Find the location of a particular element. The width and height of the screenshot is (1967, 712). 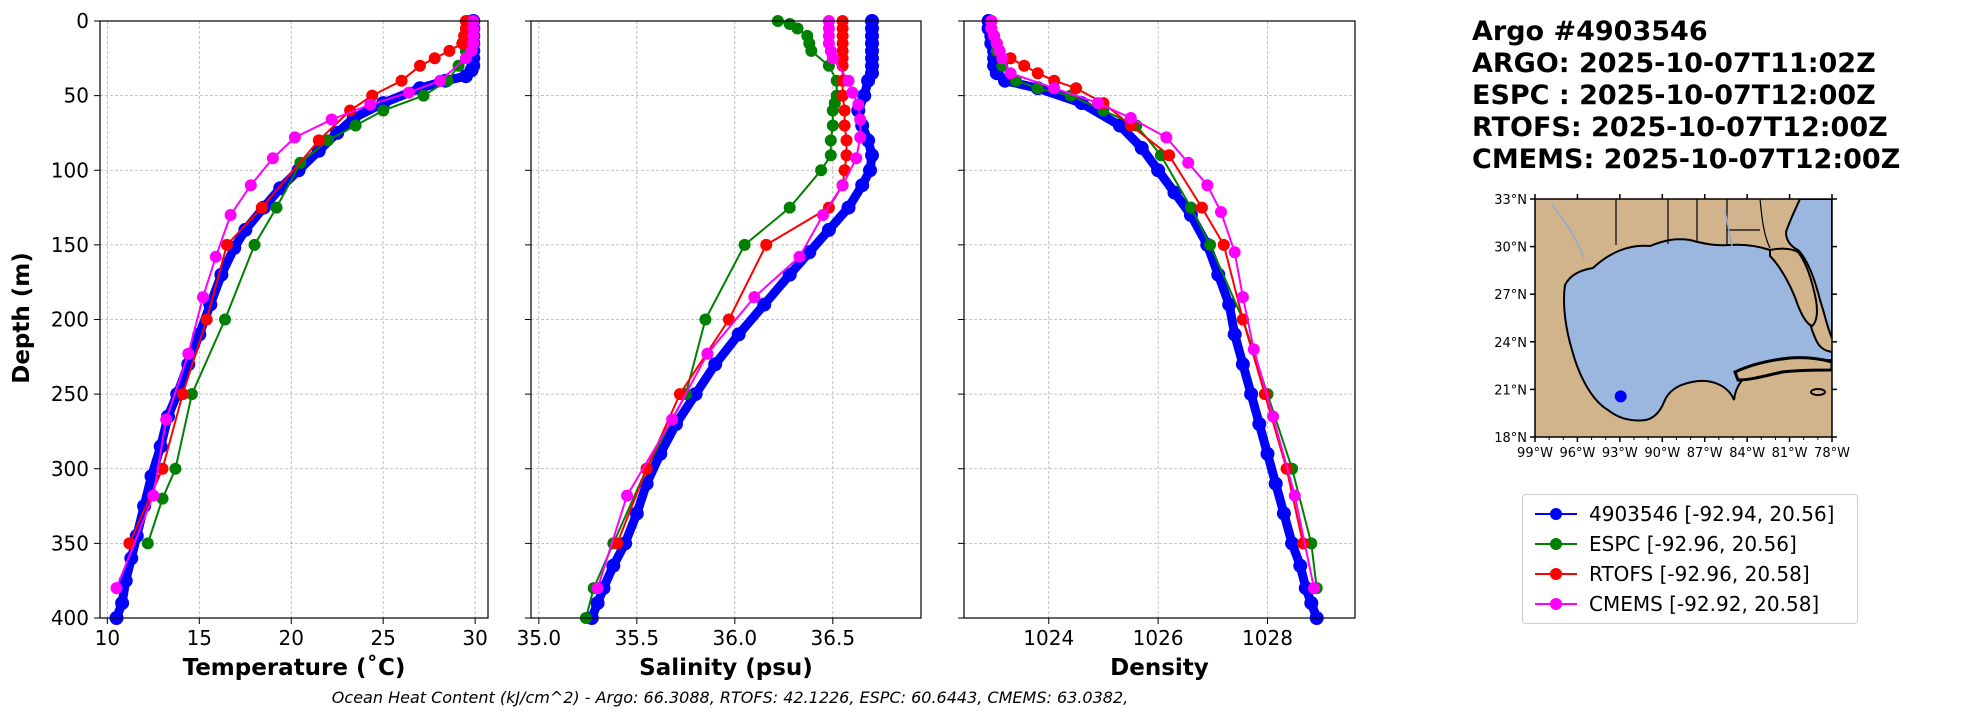

map-lon-label: 84°W is located at coordinates (1747, 453).